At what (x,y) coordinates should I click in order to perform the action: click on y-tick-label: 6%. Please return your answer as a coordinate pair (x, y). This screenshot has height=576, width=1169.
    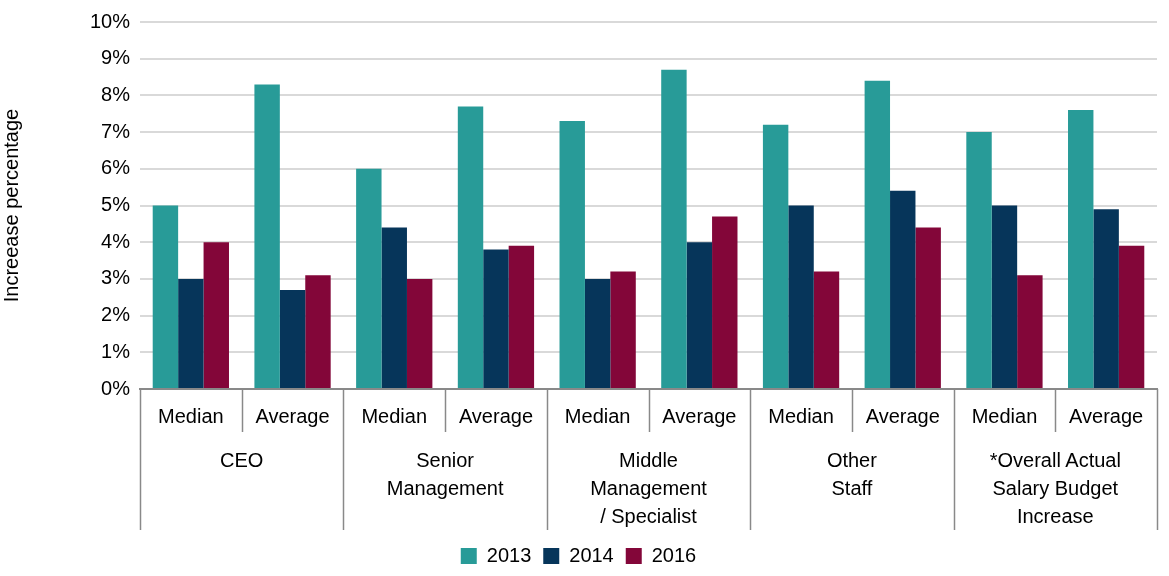
    Looking at the image, I should click on (116, 167).